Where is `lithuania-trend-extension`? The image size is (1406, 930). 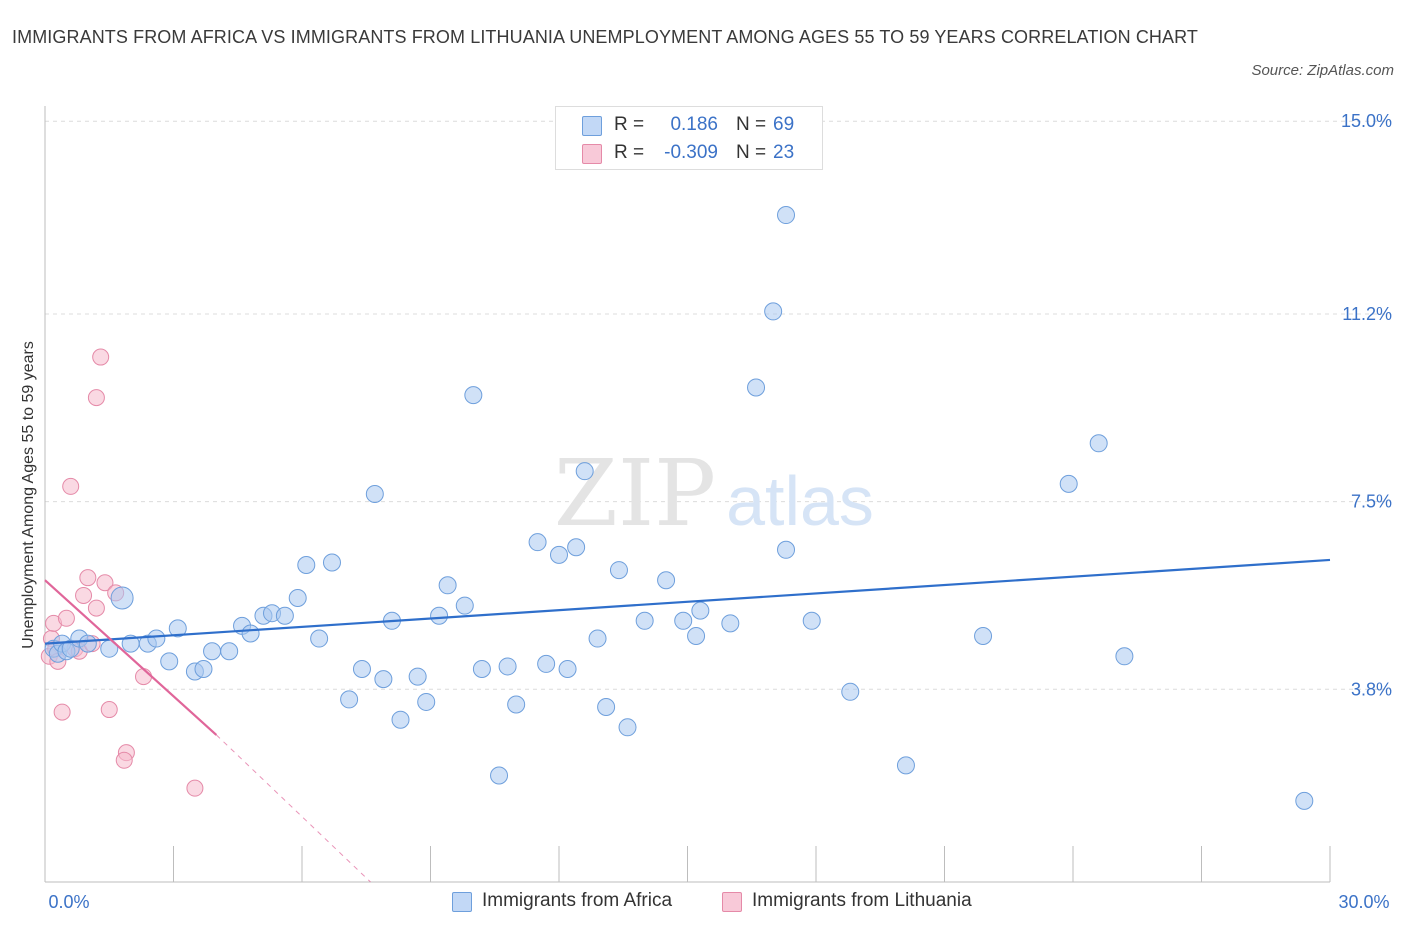 lithuania-trend-extension is located at coordinates (293, 808).